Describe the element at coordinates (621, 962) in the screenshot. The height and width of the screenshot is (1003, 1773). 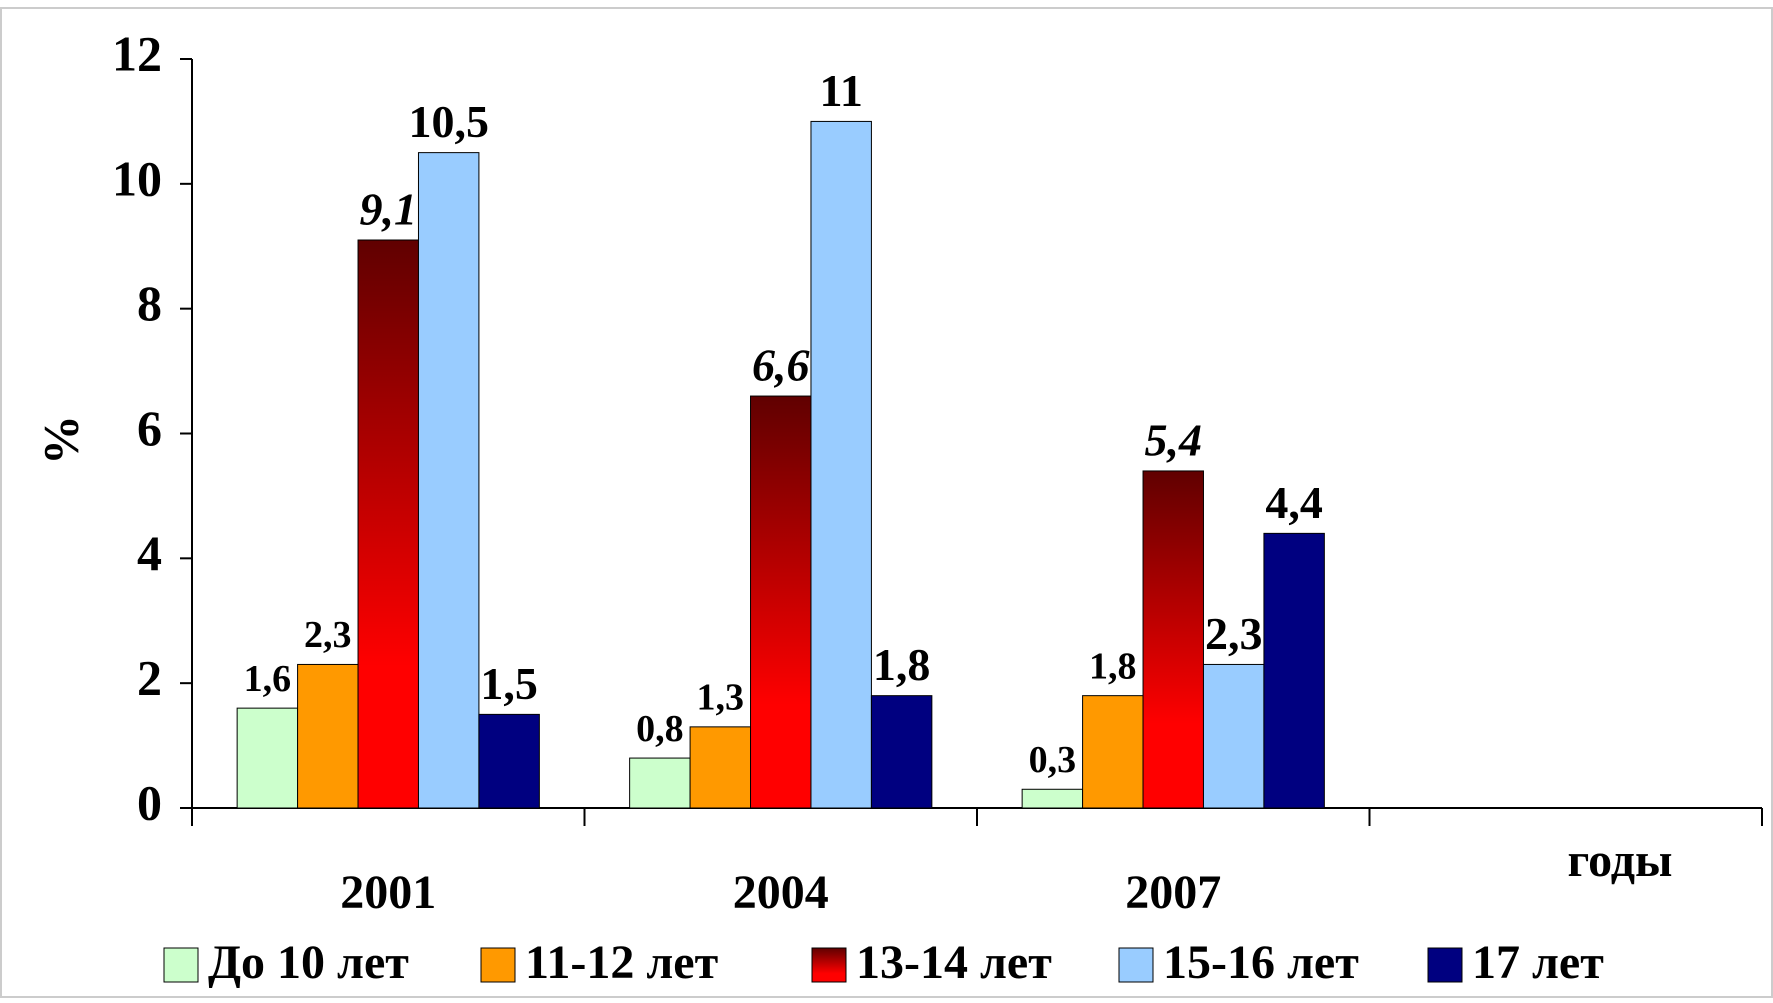
I see `legend-label: 11-12 лет` at that location.